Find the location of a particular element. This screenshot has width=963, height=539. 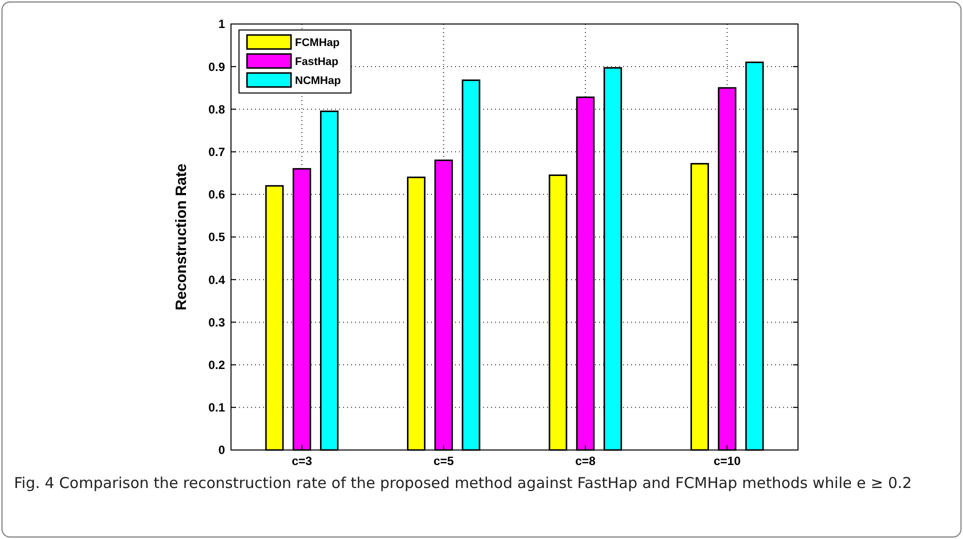

y-tick-label: 0.9 is located at coordinates (217, 67).